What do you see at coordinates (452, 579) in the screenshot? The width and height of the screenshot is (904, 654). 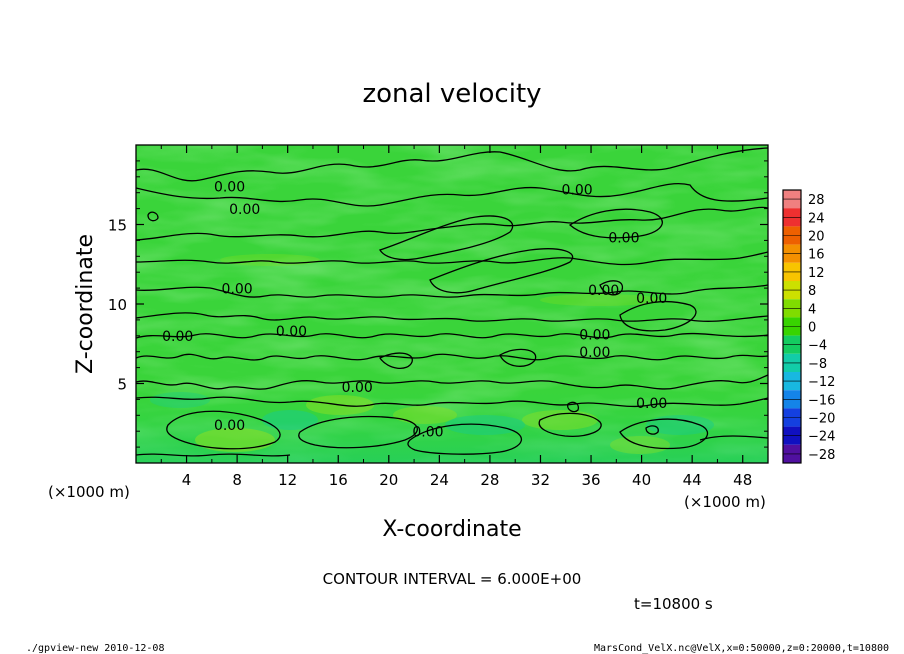 I see `contour-interval-text: CONTOUR INTERVAL = 6.000E+00` at bounding box center [452, 579].